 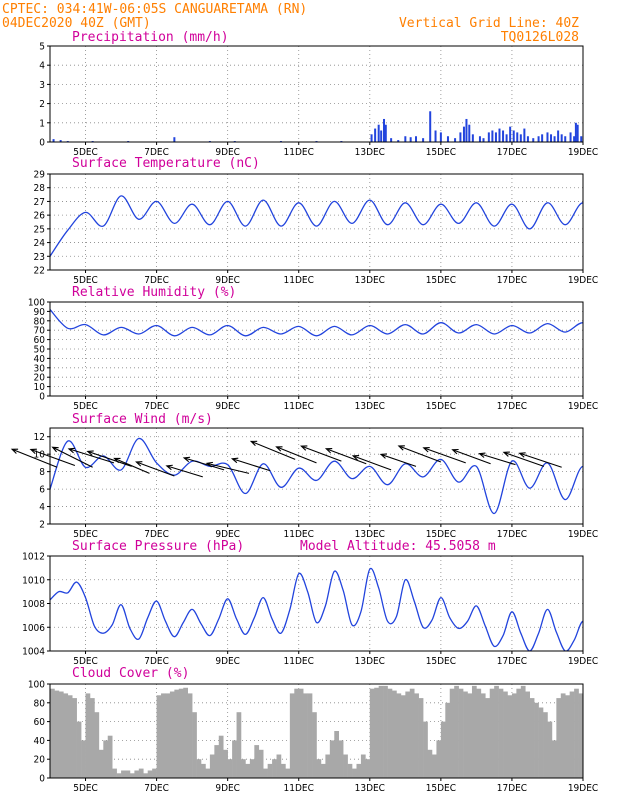 I want to click on precipitation-xtick-label: 17DEC, so click(x=512, y=152).